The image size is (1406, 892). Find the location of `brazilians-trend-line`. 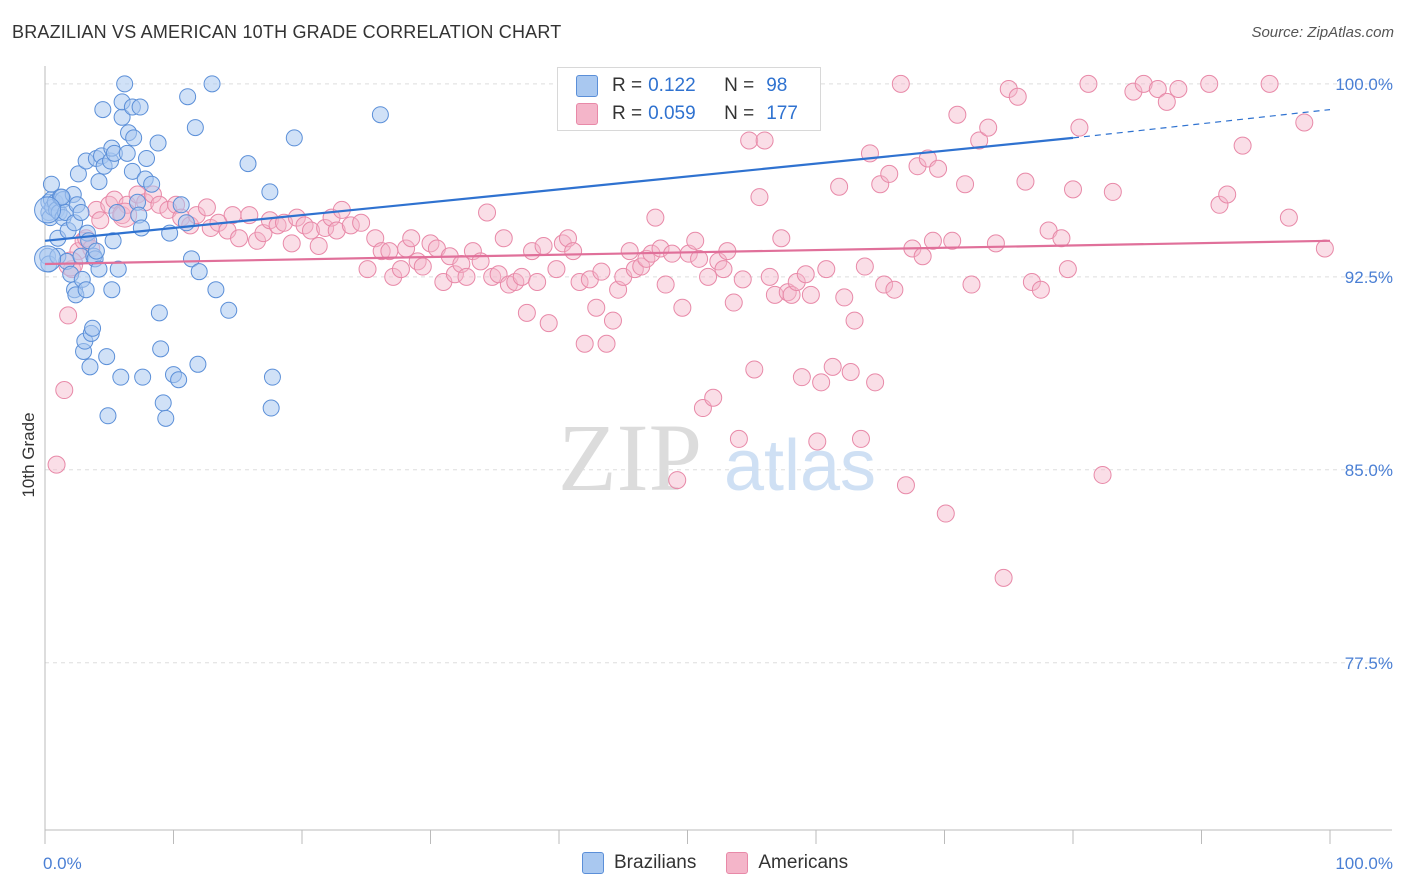

brazilians-trend-line is located at coordinates (559, 189).